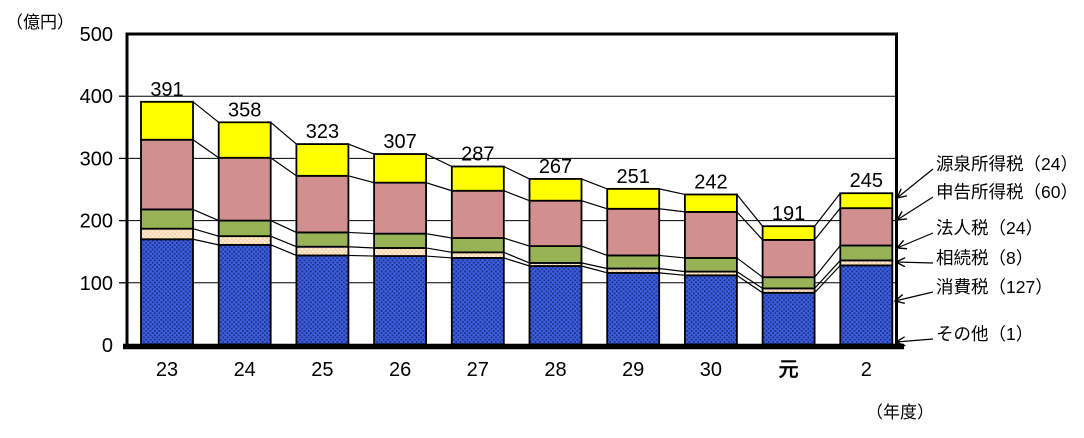 The height and width of the screenshot is (438, 1084). I want to click on connector-法人税-28, so click(594, 250).